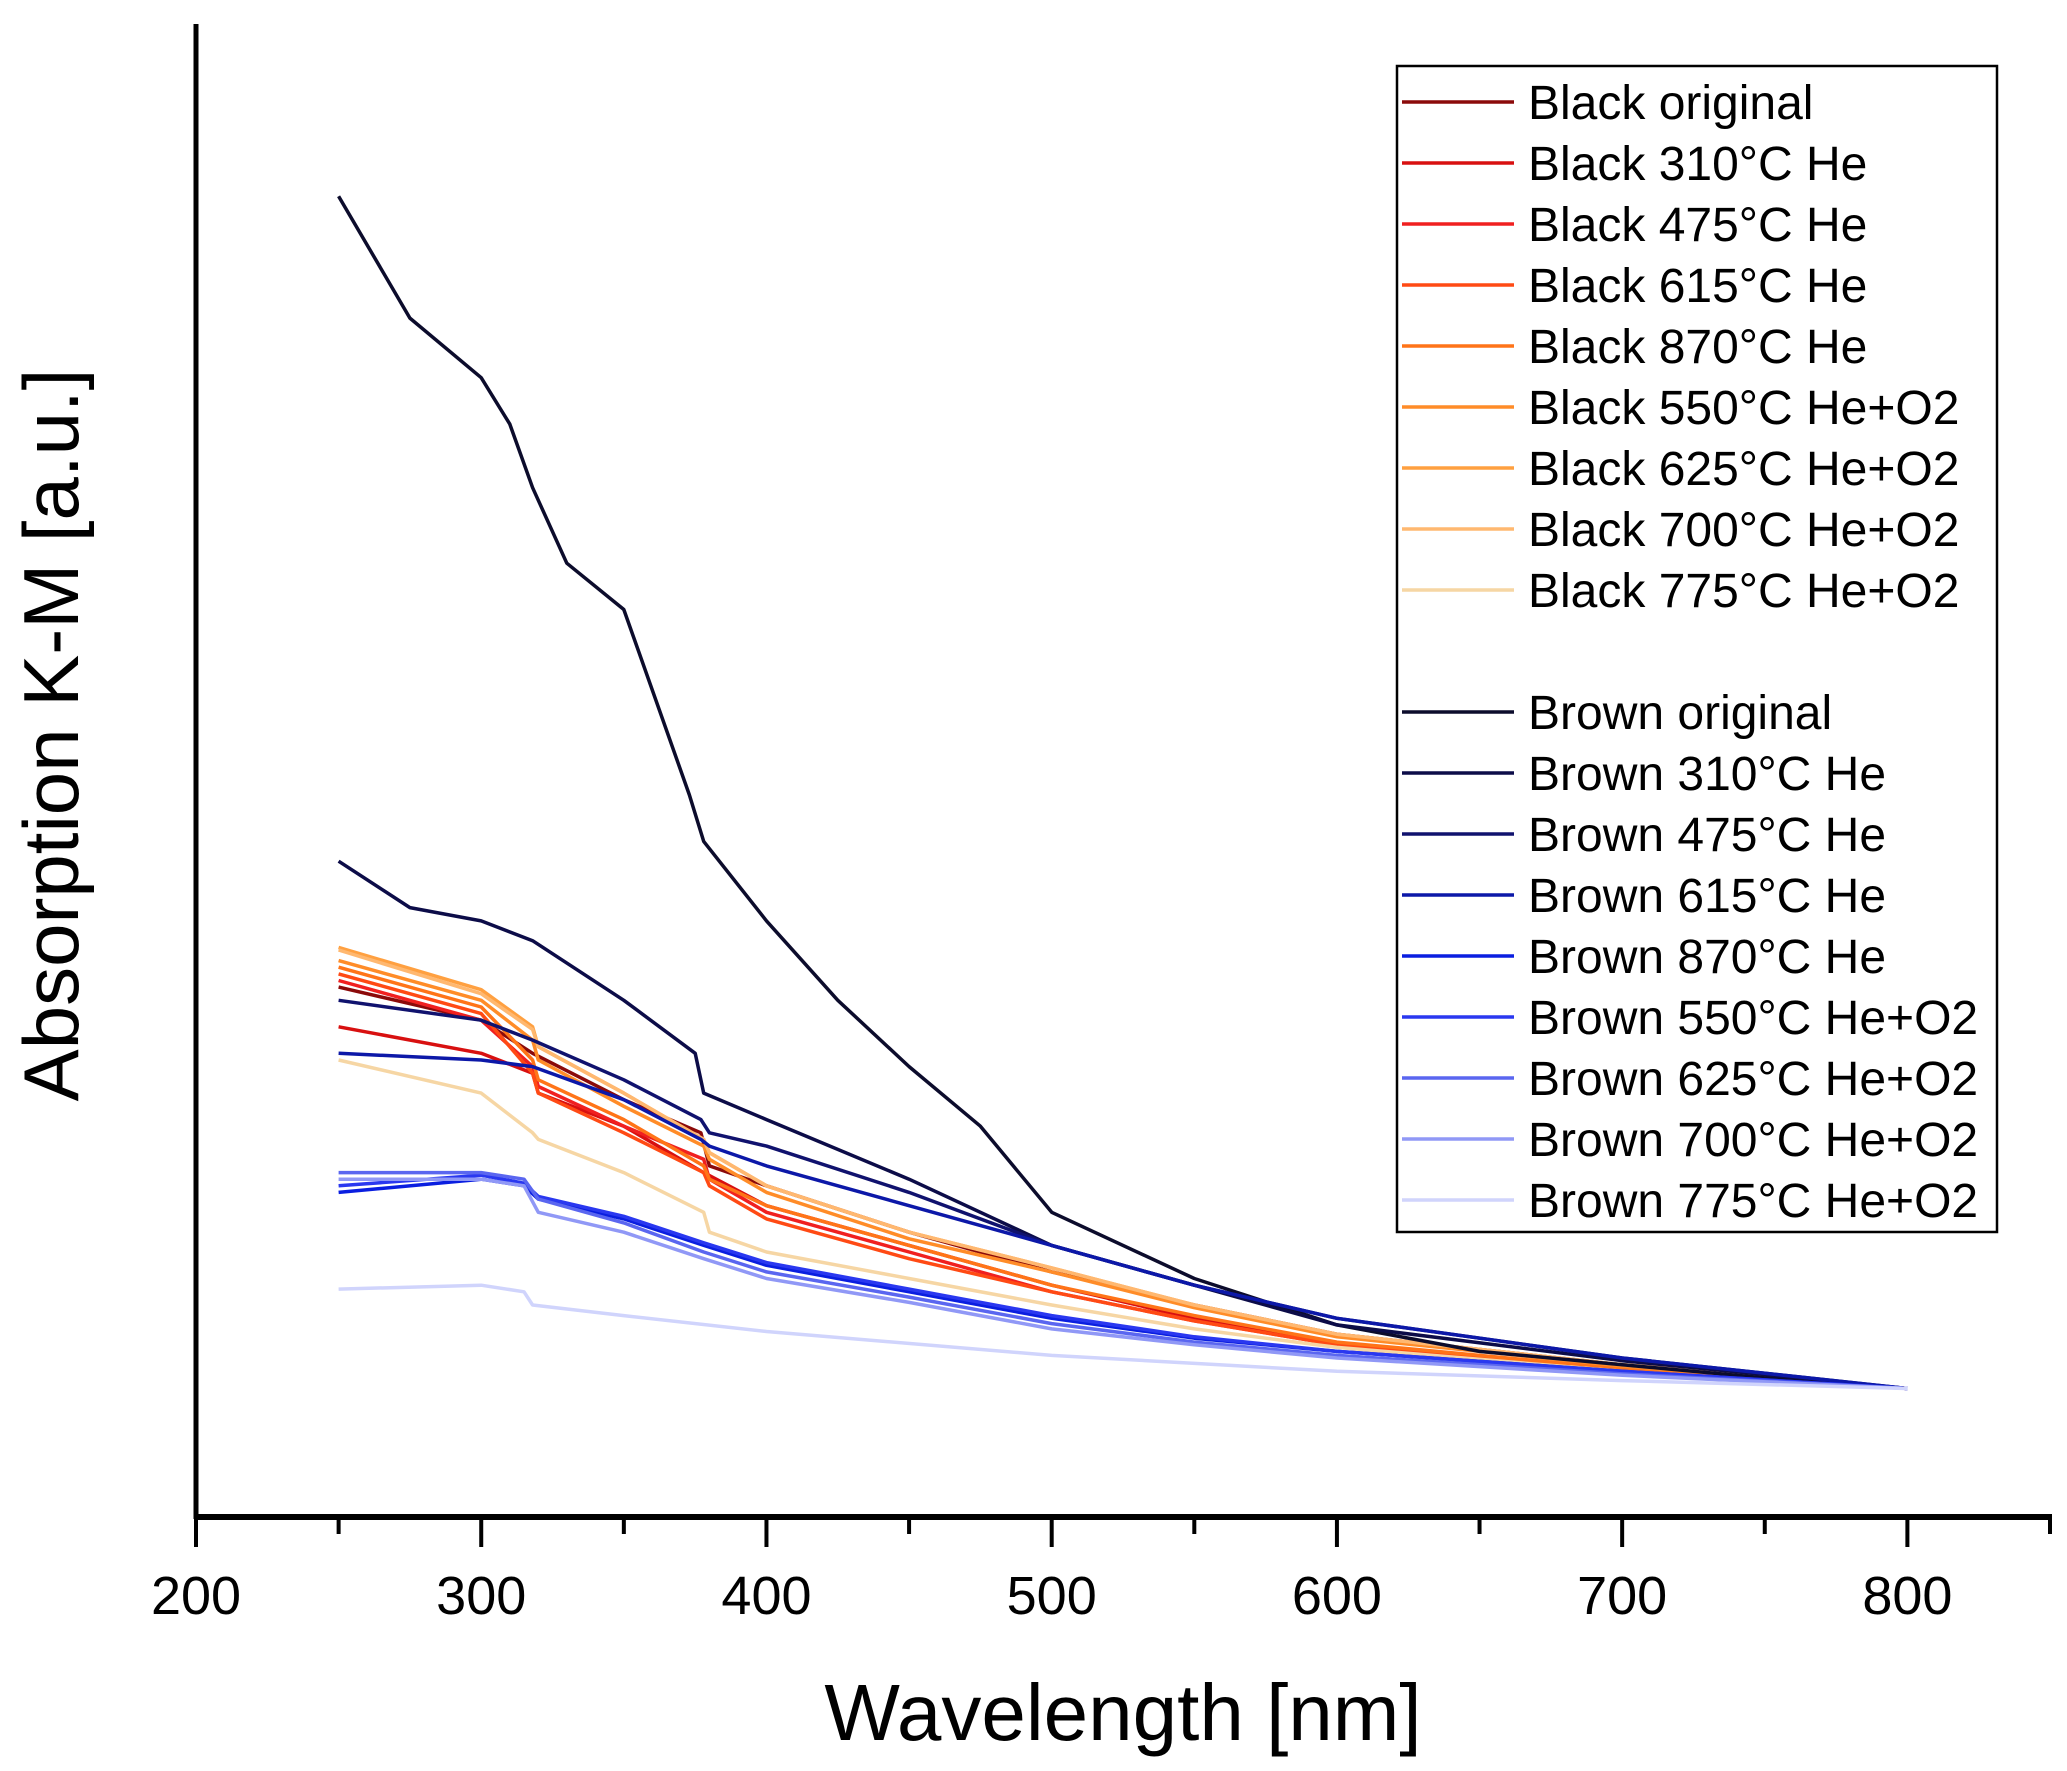 The height and width of the screenshot is (1771, 2067). I want to click on x-tick-label: 800, so click(1907, 1596).